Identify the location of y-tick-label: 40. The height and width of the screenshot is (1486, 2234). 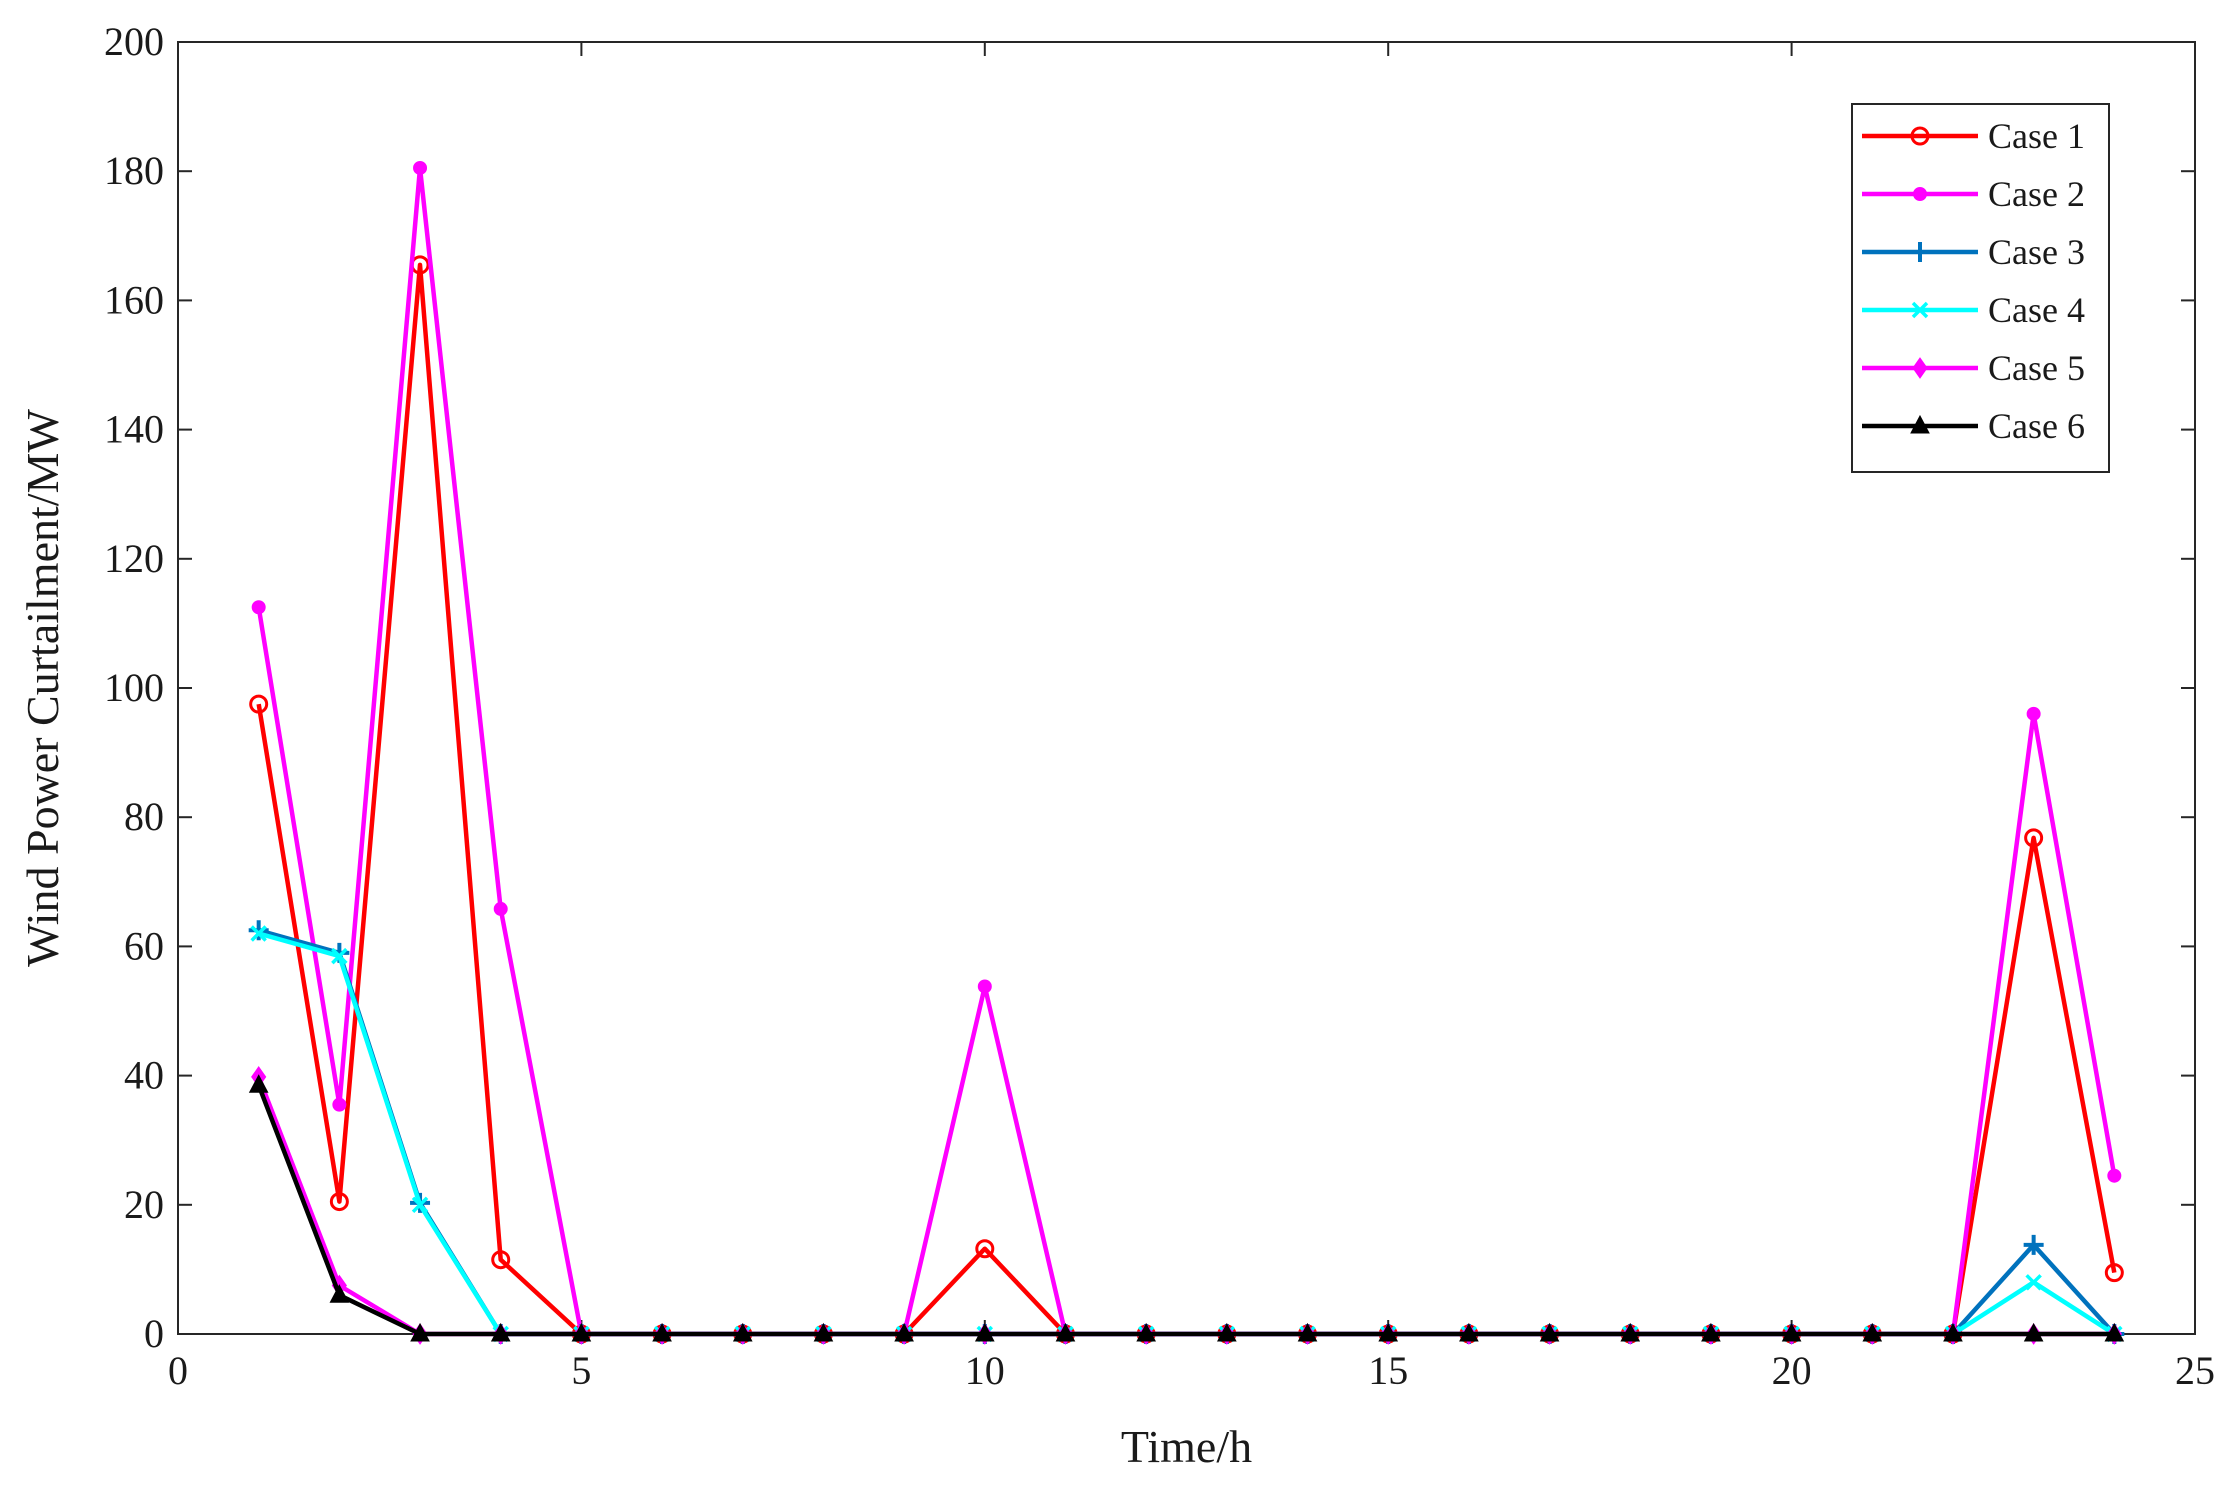
(144, 1075).